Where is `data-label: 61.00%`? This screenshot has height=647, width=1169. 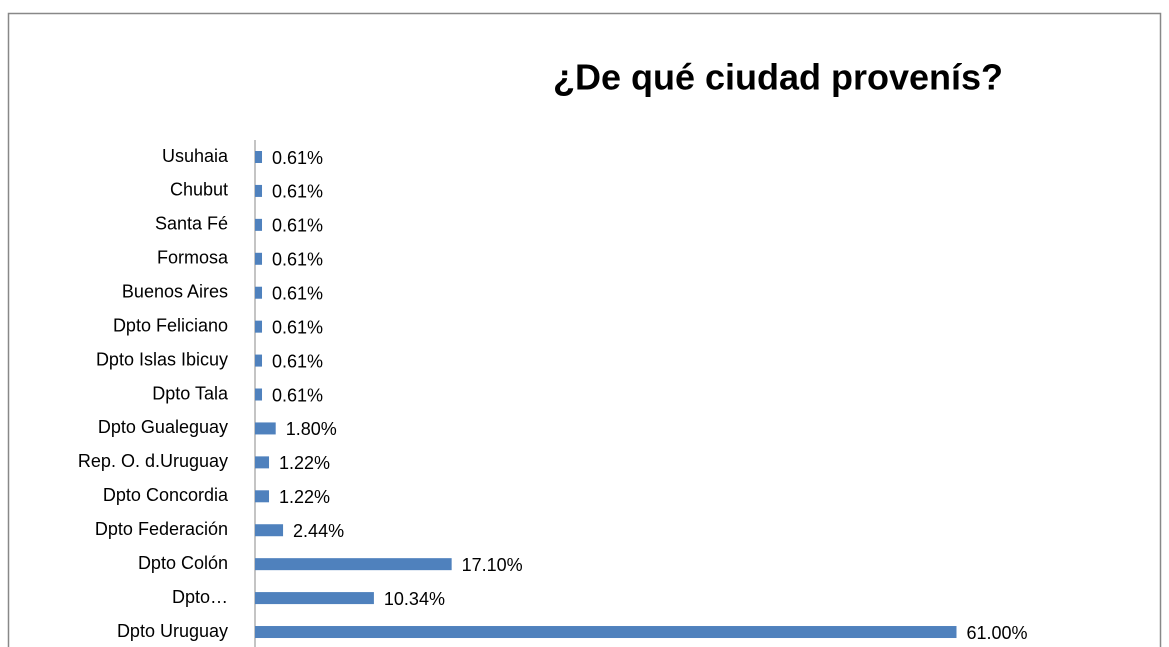 data-label: 61.00% is located at coordinates (997, 633).